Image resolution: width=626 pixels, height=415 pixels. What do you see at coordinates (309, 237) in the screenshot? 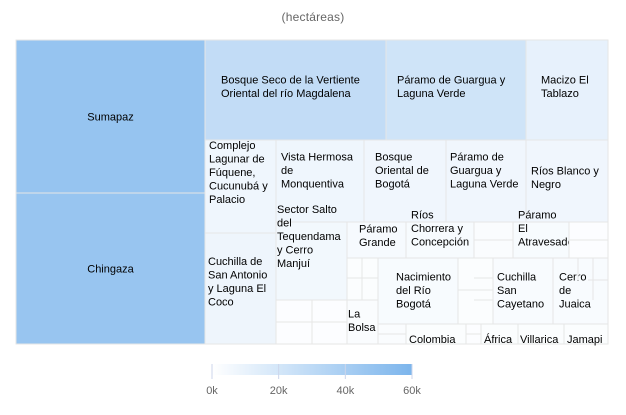
I see `treemap-cell-label: Sector Salto del Tequendama y Cerro Manjuí` at bounding box center [309, 237].